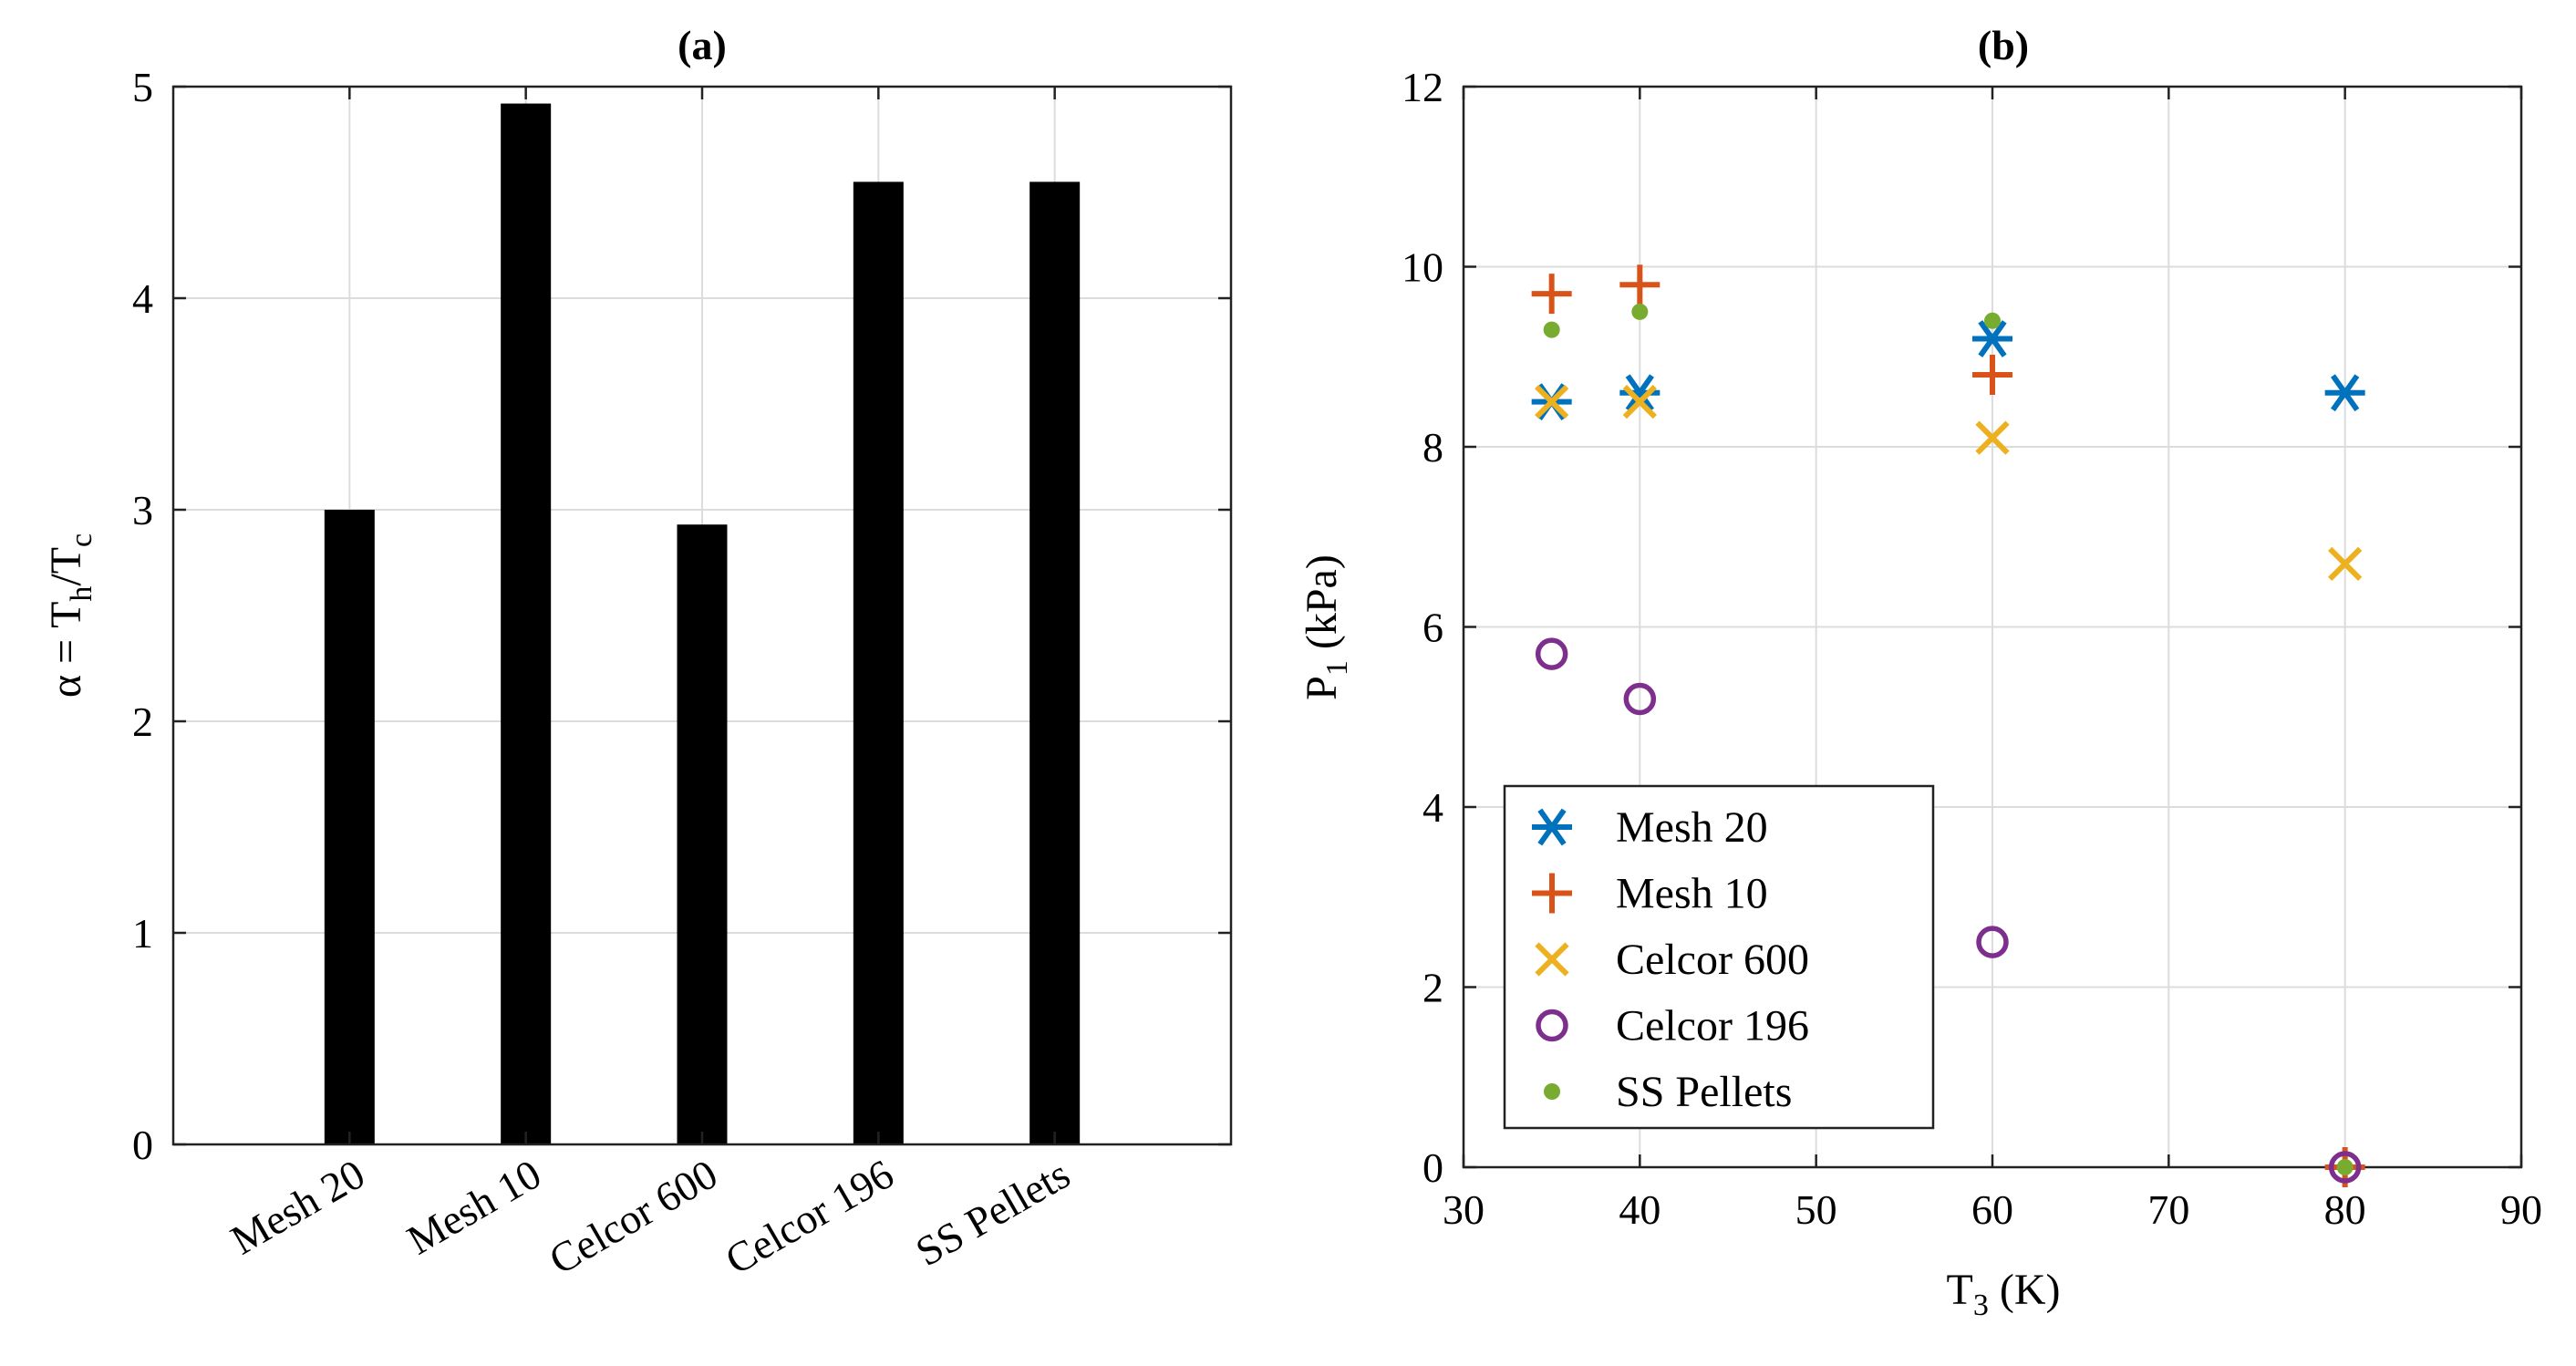 Image resolution: width=2576 pixels, height=1366 pixels. What do you see at coordinates (474, 1207) in the screenshot?
I see `x-tick-label: Mesh 10` at bounding box center [474, 1207].